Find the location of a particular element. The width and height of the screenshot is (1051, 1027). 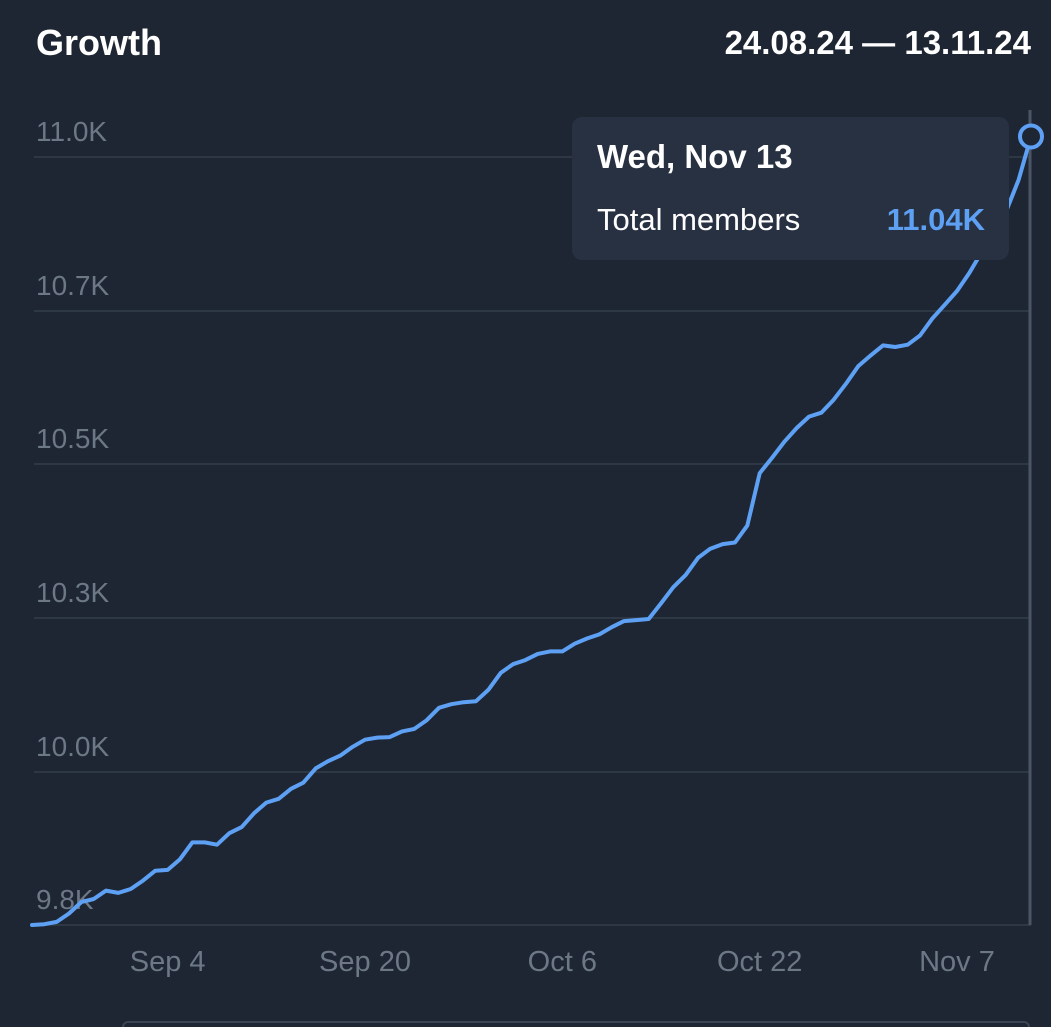

x-tick-label: Nov 7 is located at coordinates (957, 962).